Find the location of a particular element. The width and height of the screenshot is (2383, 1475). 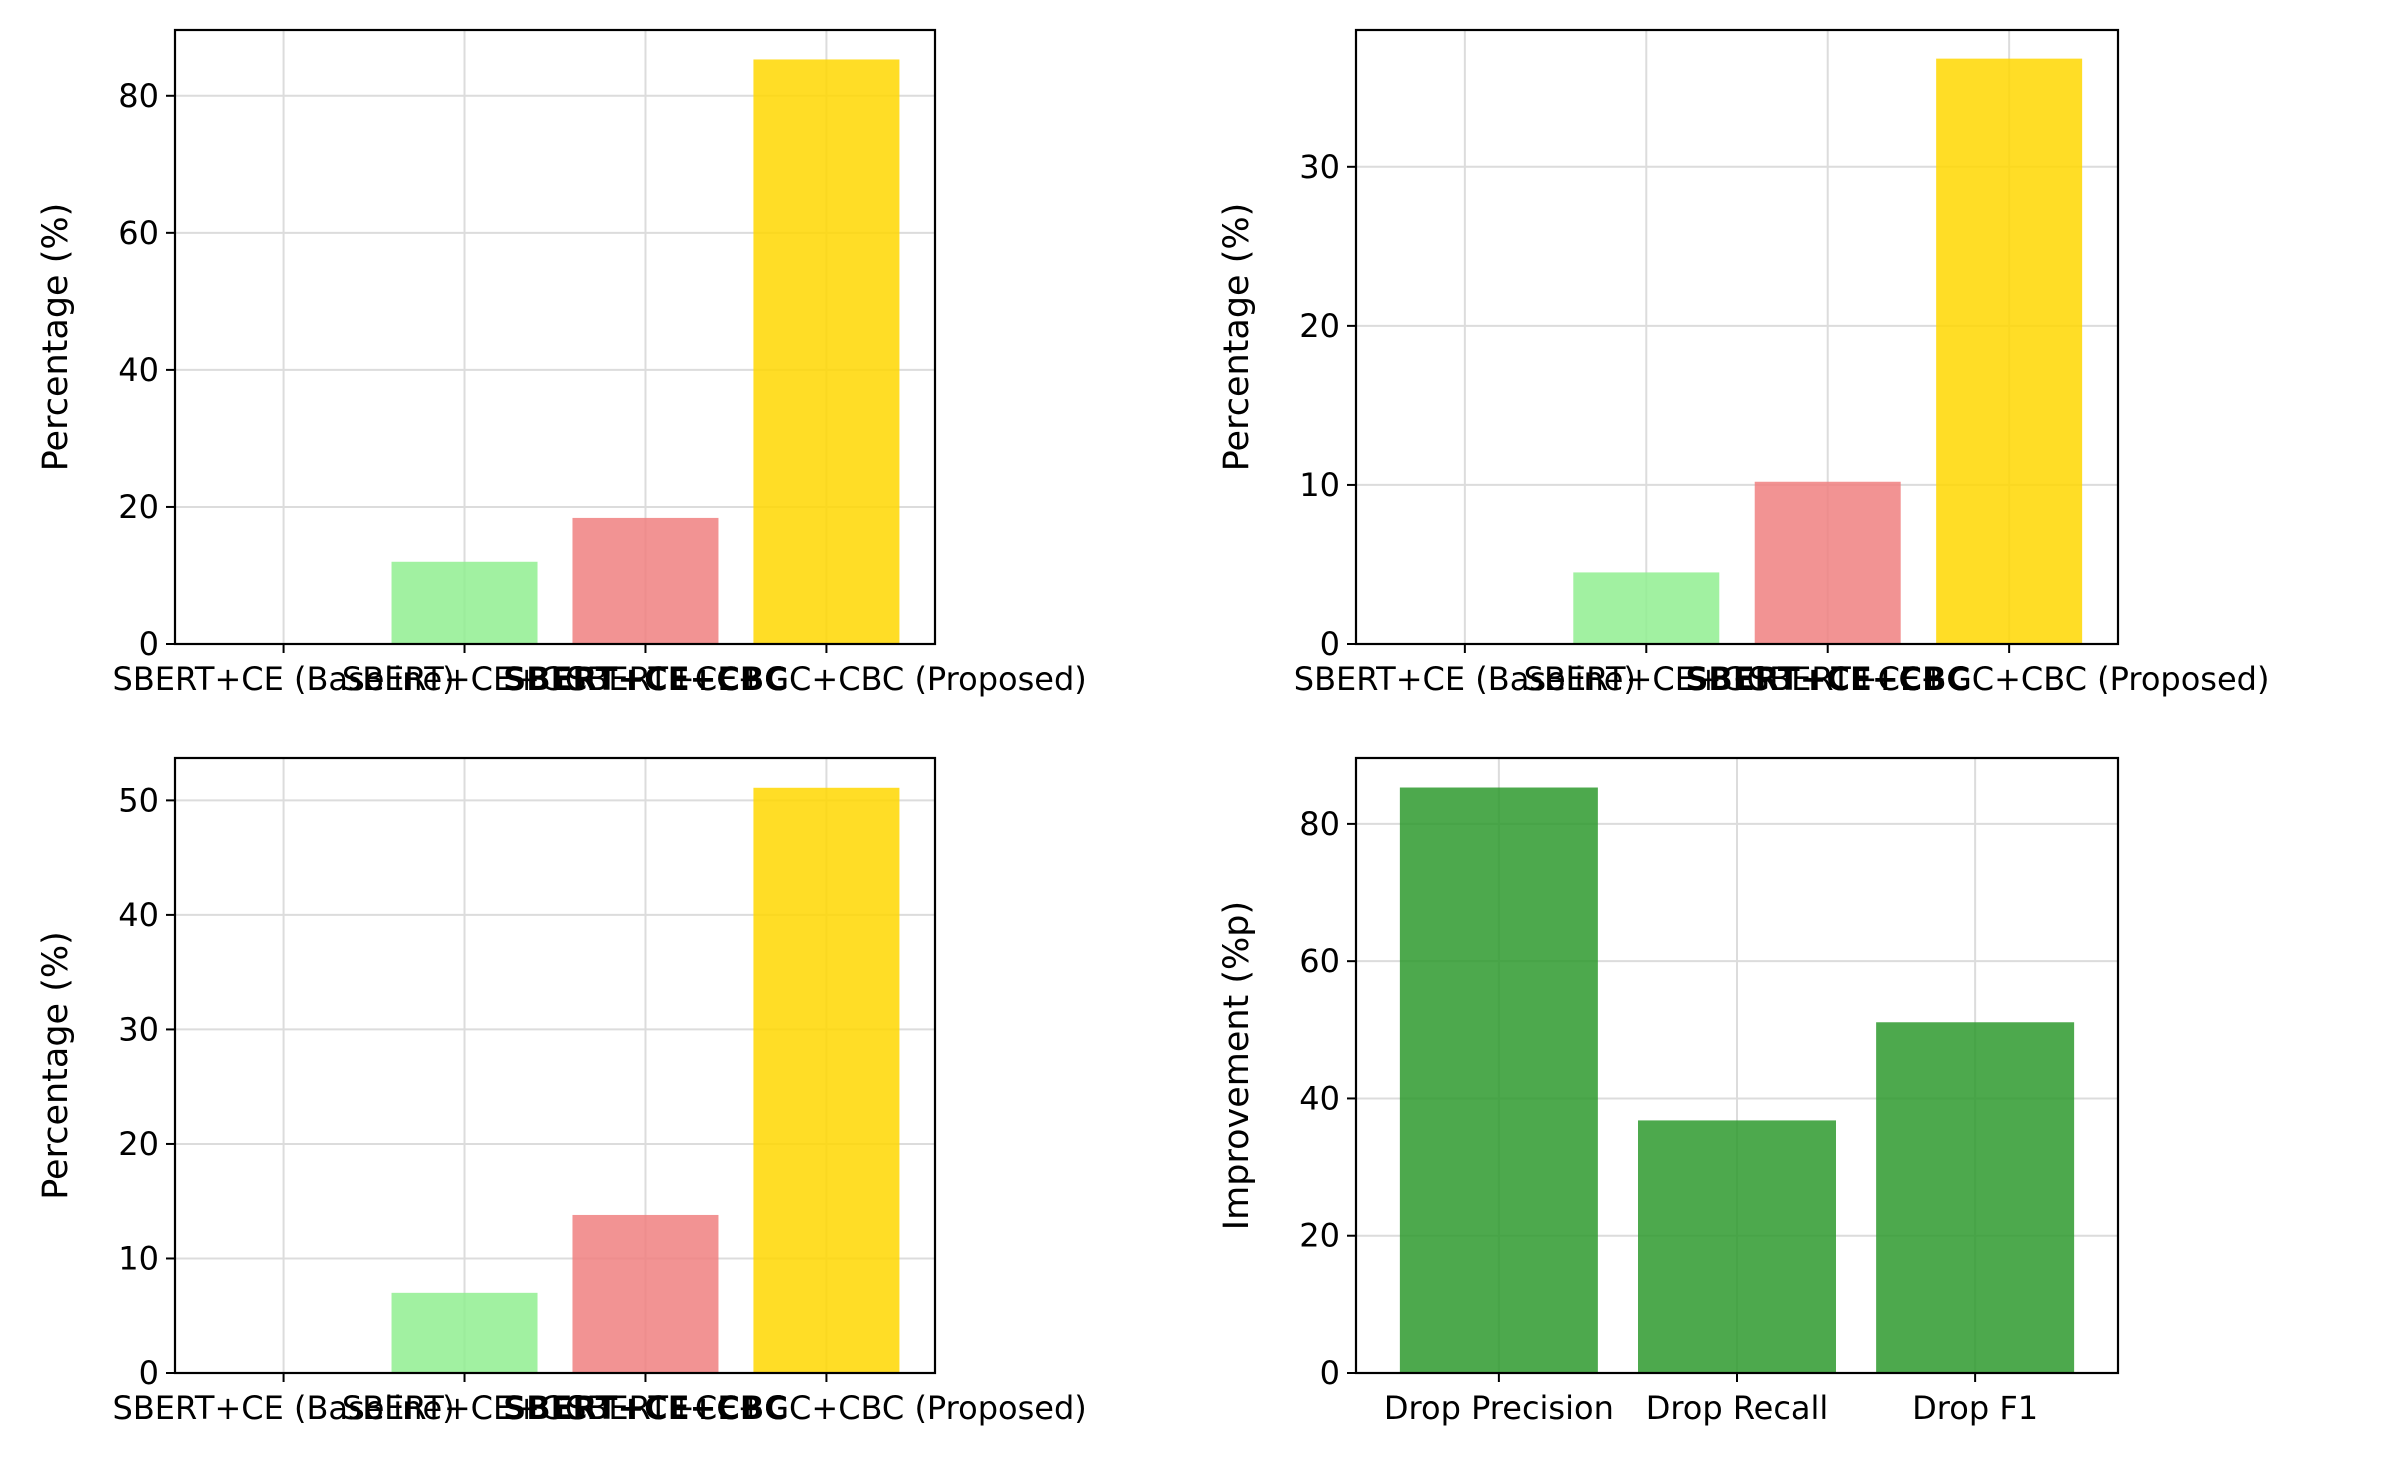

x-tick-label: Drop Precision is located at coordinates (1499, 1408).